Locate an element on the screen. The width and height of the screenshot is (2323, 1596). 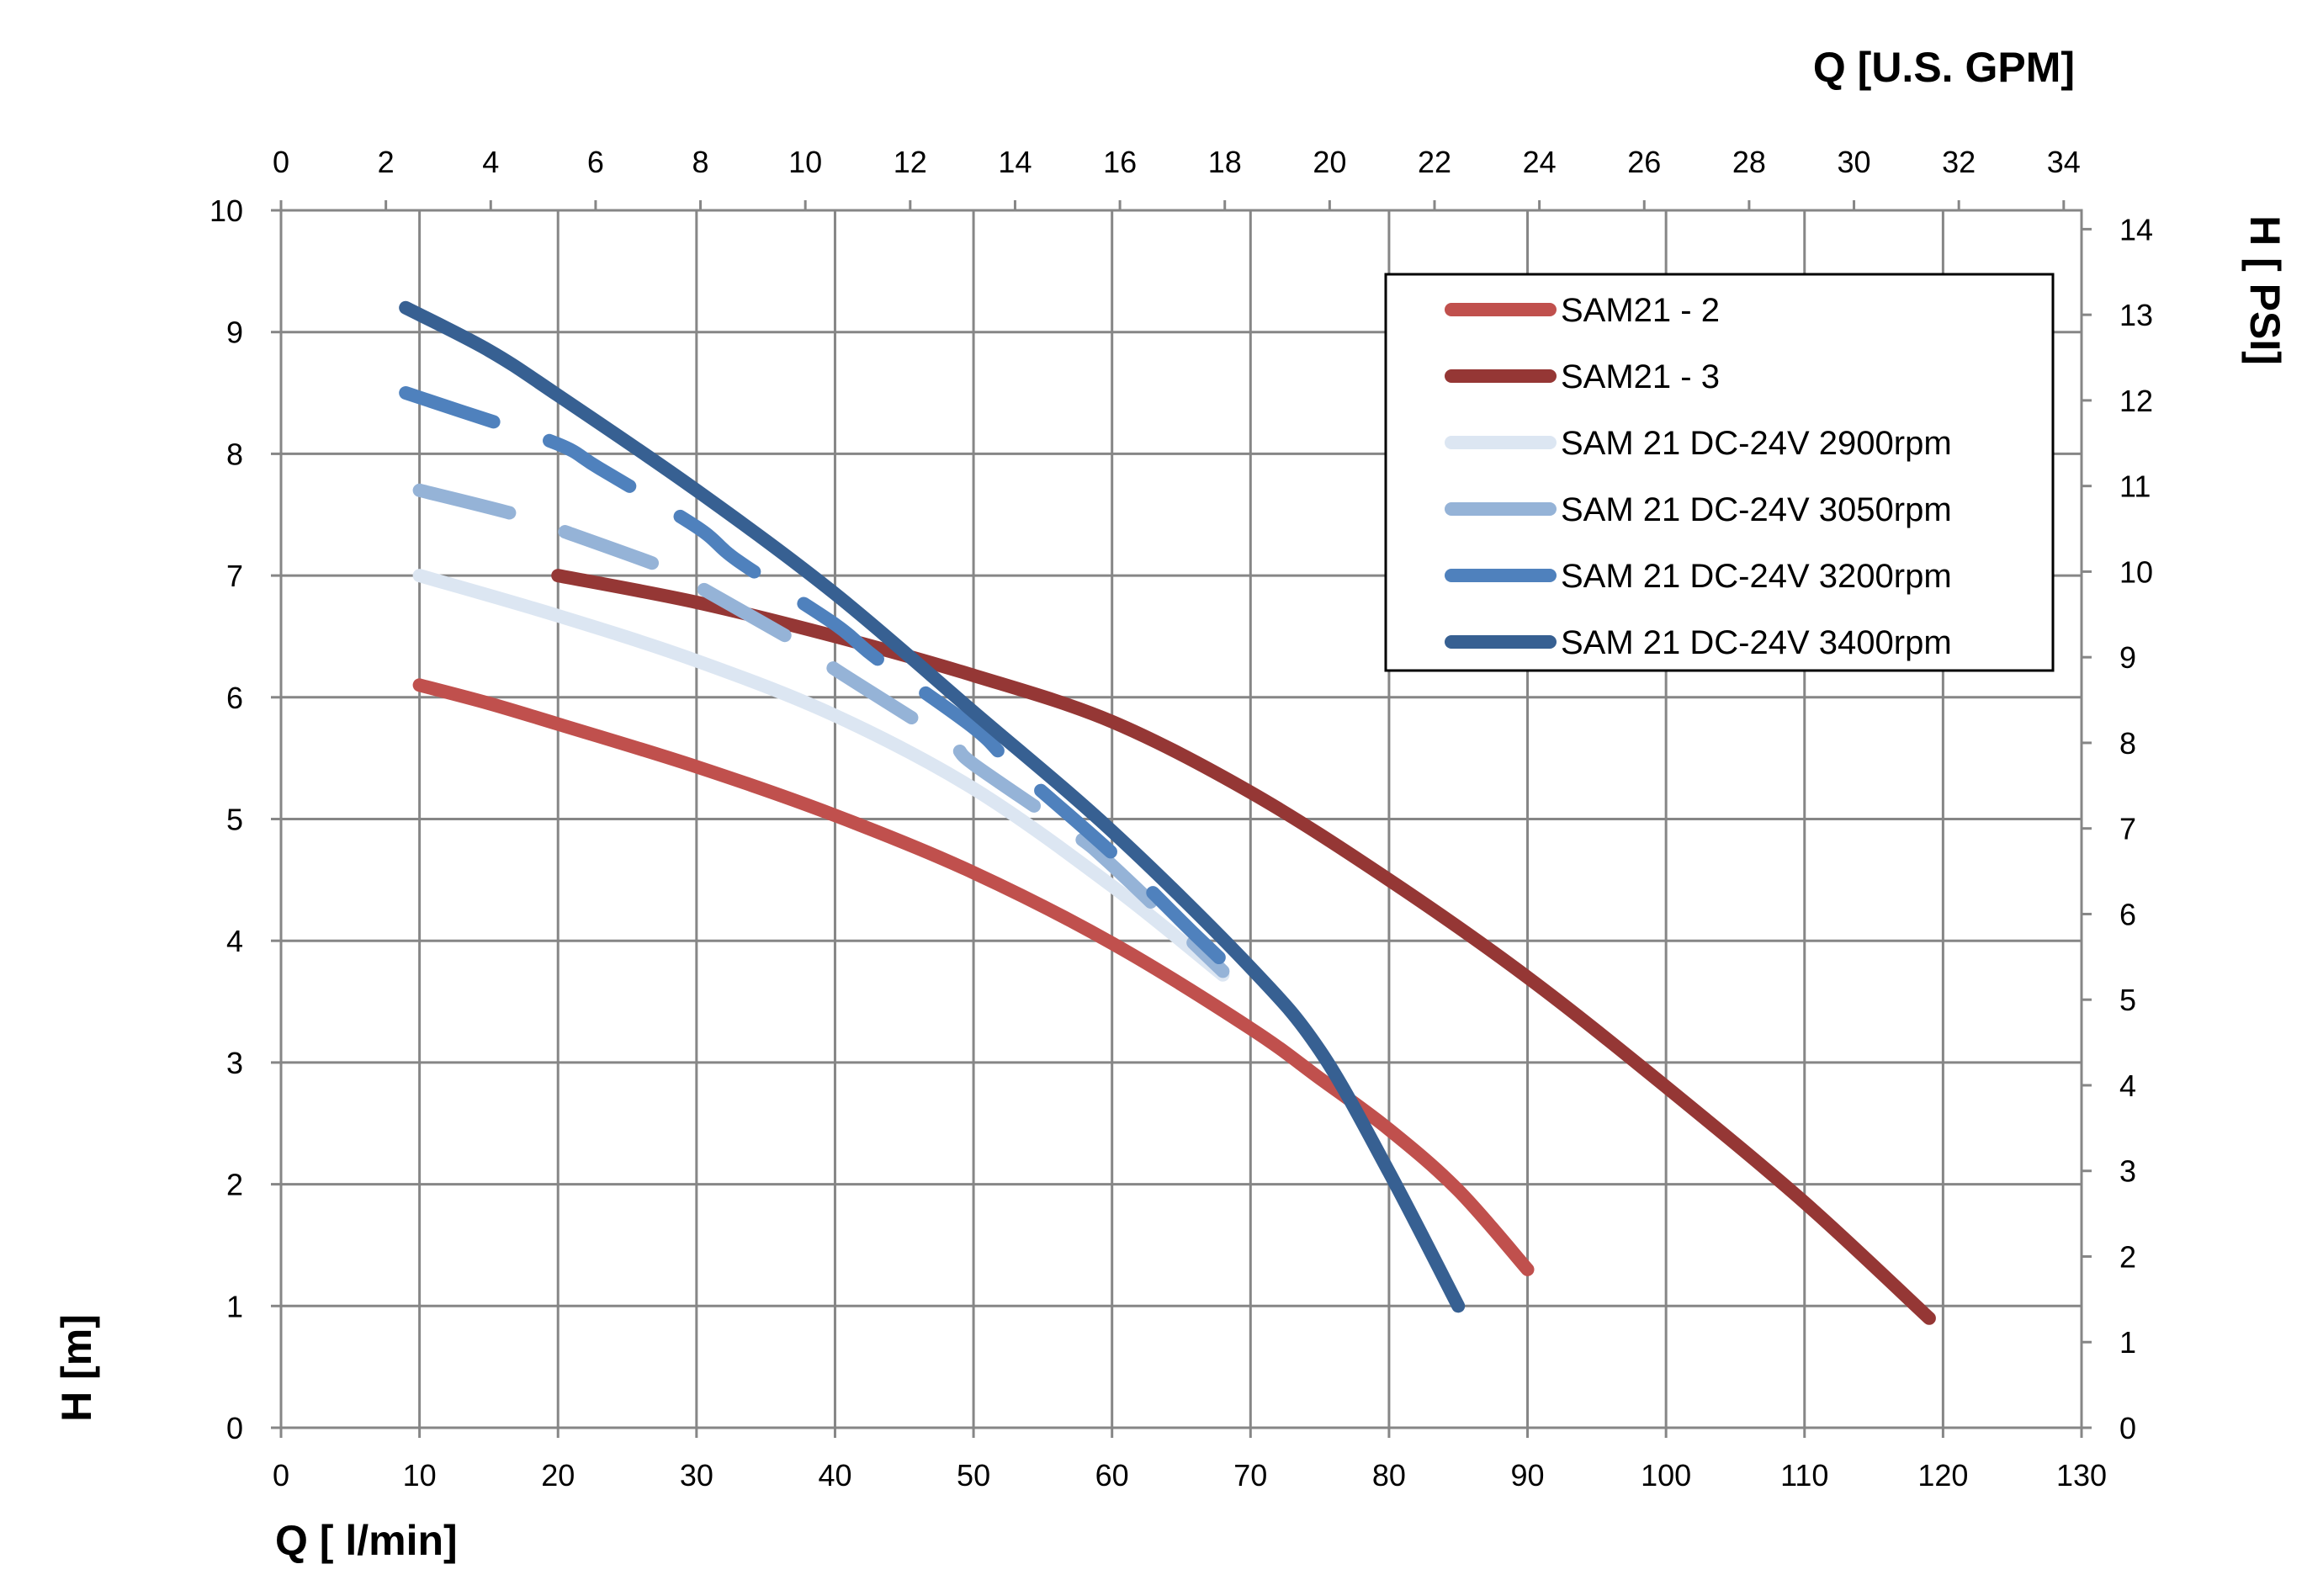
y-tick-label: 8 is located at coordinates (235, 454).